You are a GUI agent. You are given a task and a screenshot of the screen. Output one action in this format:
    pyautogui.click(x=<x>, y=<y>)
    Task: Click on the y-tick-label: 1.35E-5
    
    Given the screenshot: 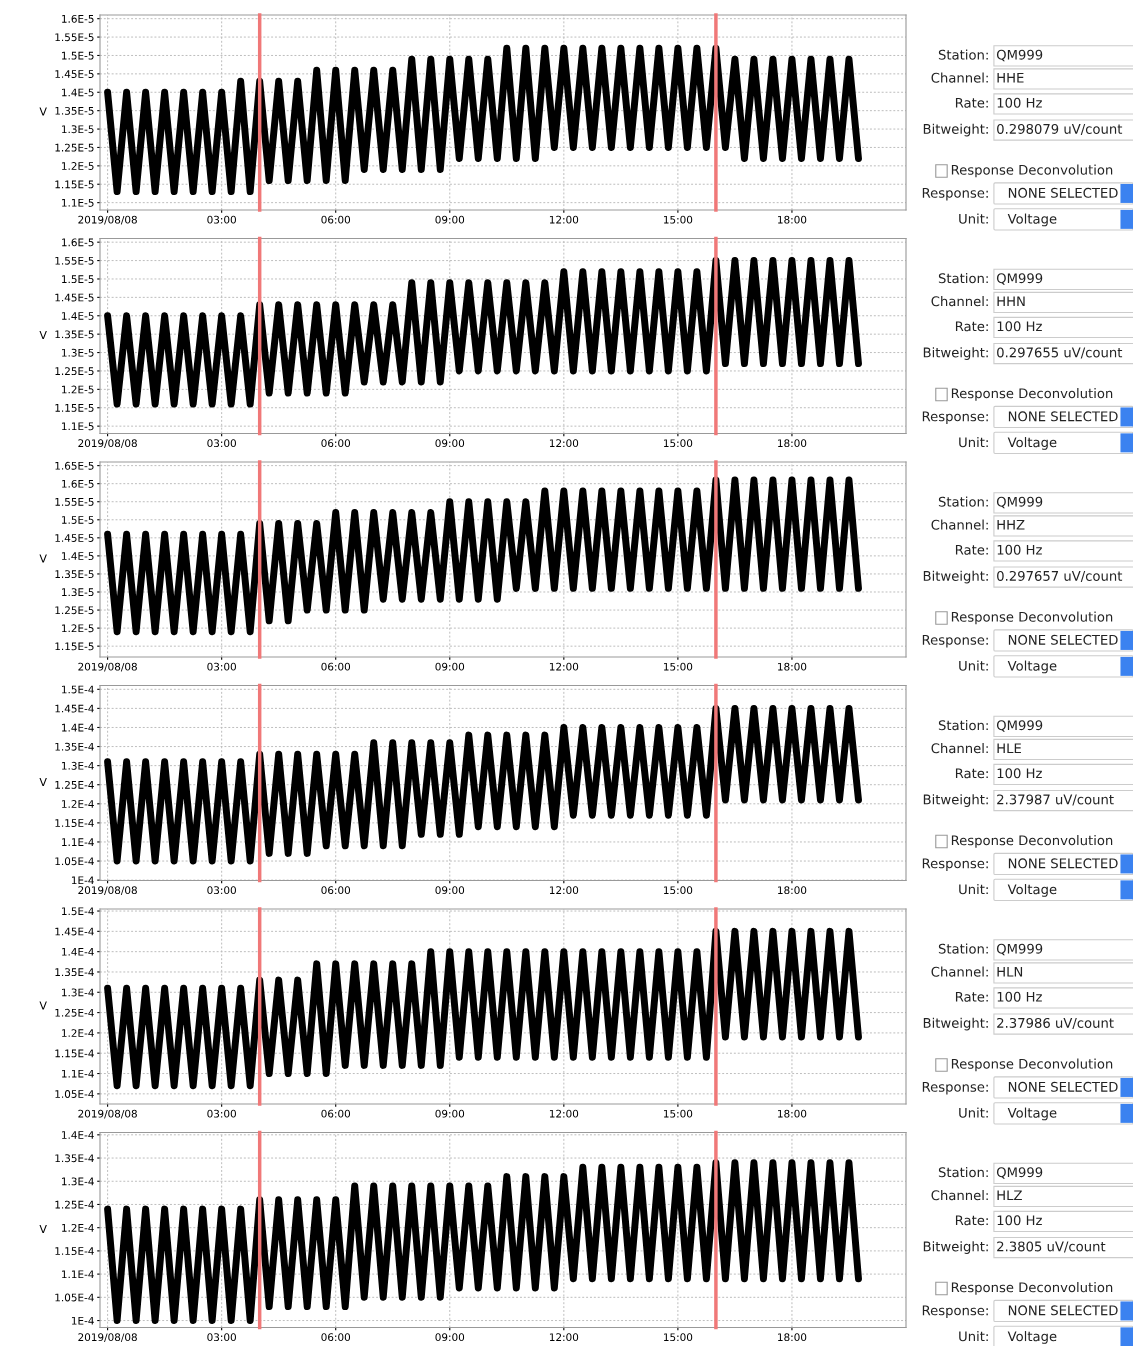 What is the action you would take?
    pyautogui.click(x=74, y=334)
    